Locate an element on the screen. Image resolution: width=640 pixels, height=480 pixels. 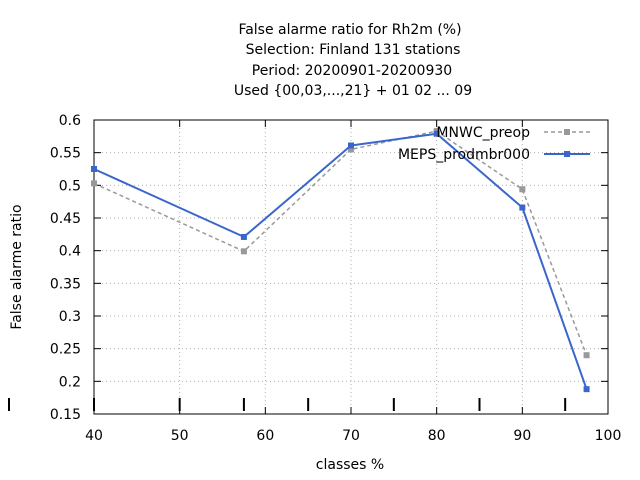
y-tick-label: 0.45 is located at coordinates (65, 219).